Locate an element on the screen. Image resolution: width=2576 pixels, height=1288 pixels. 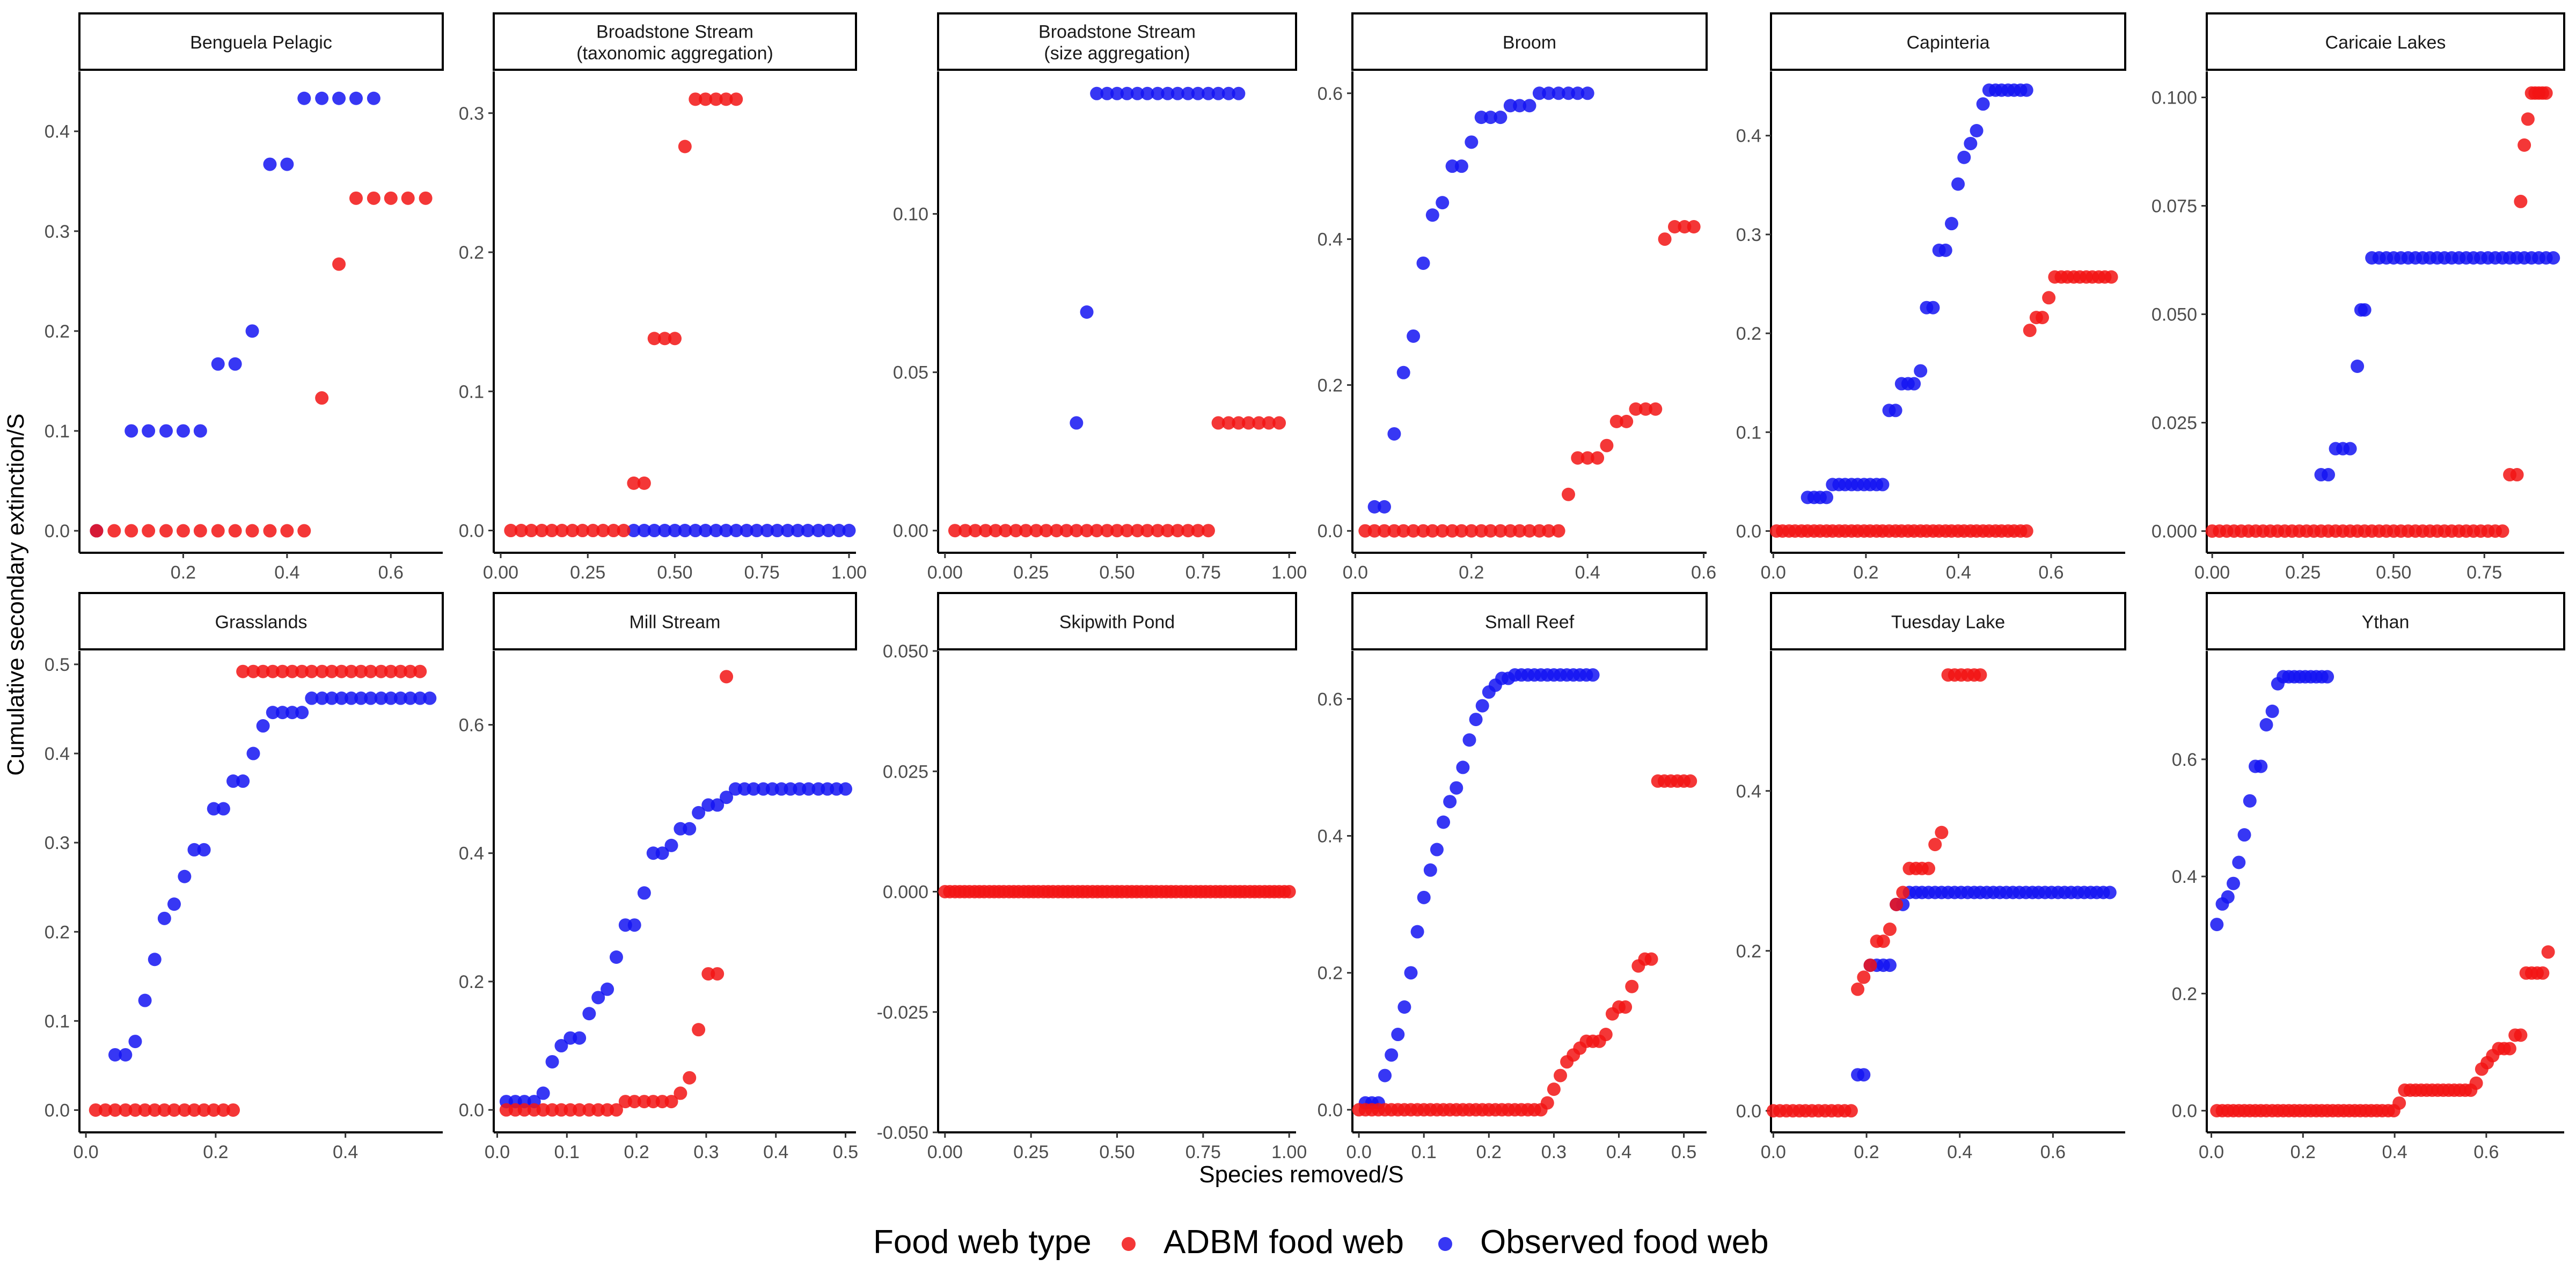
y-tick-label: 0.100 is located at coordinates (2174, 97).